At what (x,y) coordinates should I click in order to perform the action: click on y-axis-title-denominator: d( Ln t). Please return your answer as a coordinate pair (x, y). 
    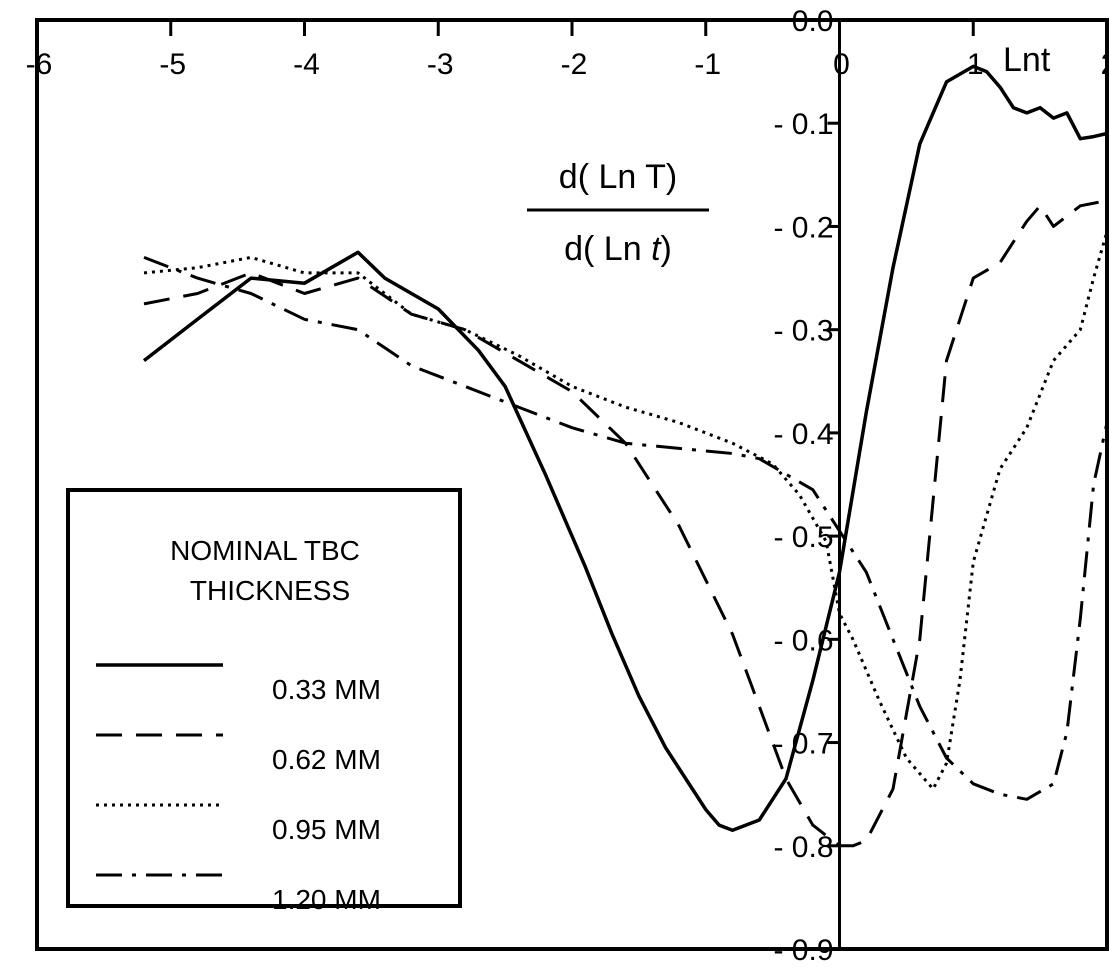
    Looking at the image, I should click on (618, 249).